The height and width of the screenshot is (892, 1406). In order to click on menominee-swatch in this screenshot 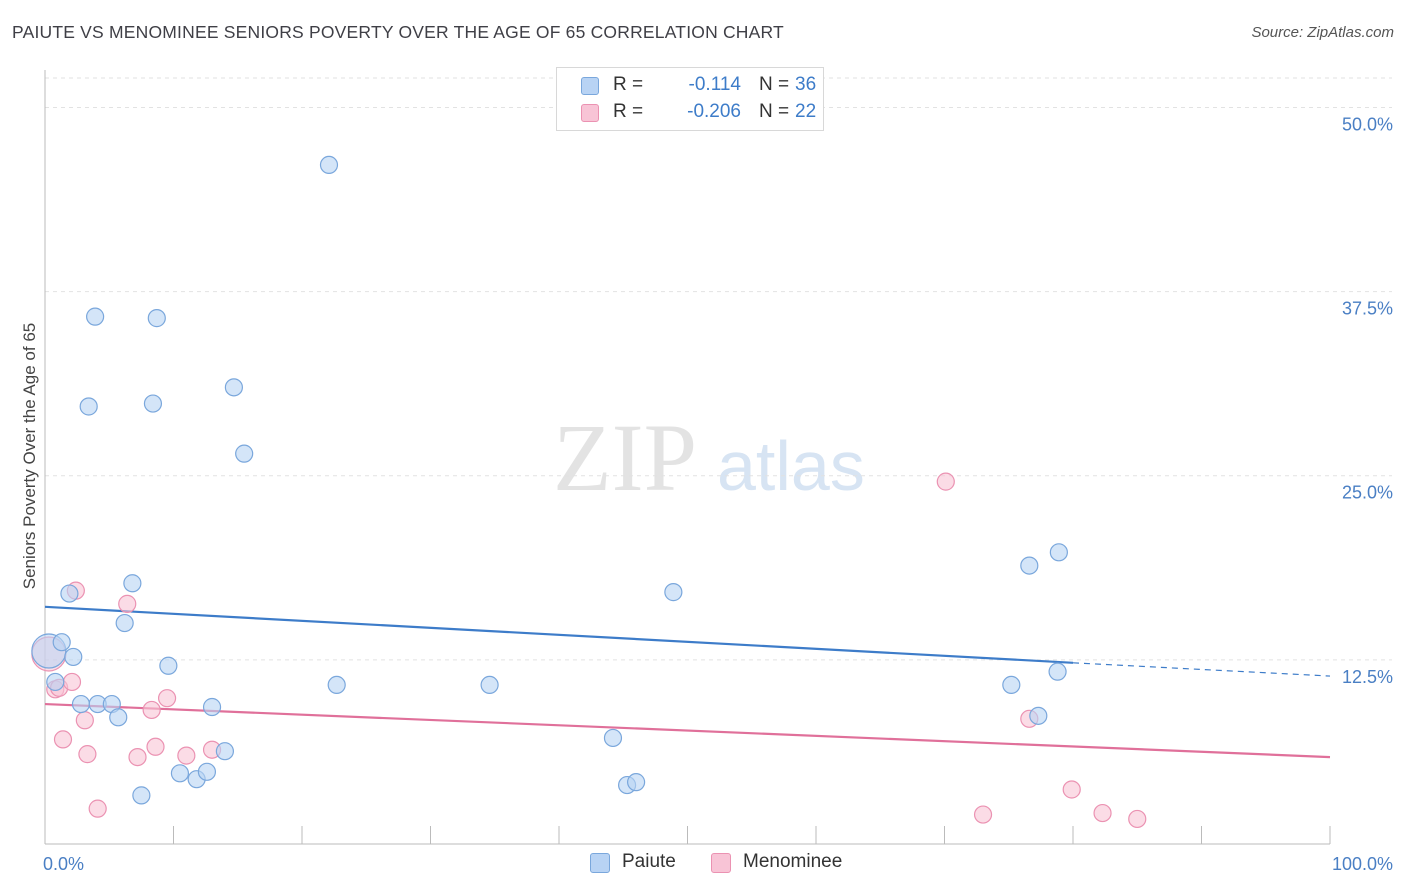, I will do `click(590, 113)`.